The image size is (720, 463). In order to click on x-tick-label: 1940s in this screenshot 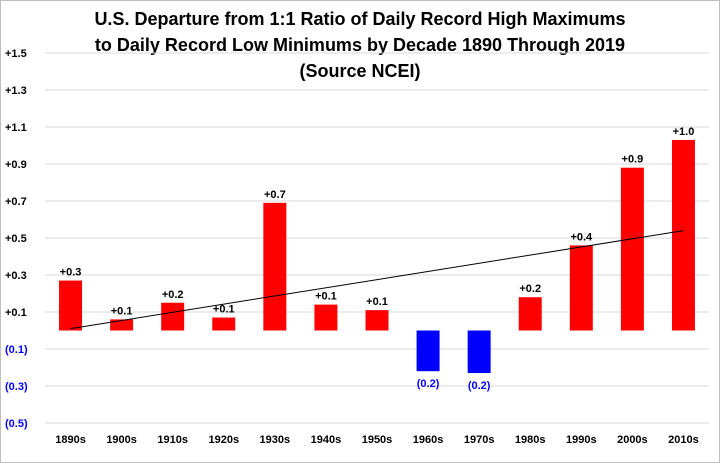, I will do `click(326, 440)`.